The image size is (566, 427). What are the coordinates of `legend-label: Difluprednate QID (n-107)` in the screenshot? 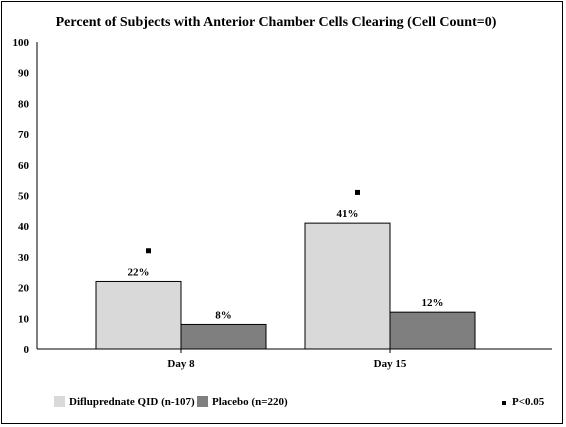 It's located at (132, 402).